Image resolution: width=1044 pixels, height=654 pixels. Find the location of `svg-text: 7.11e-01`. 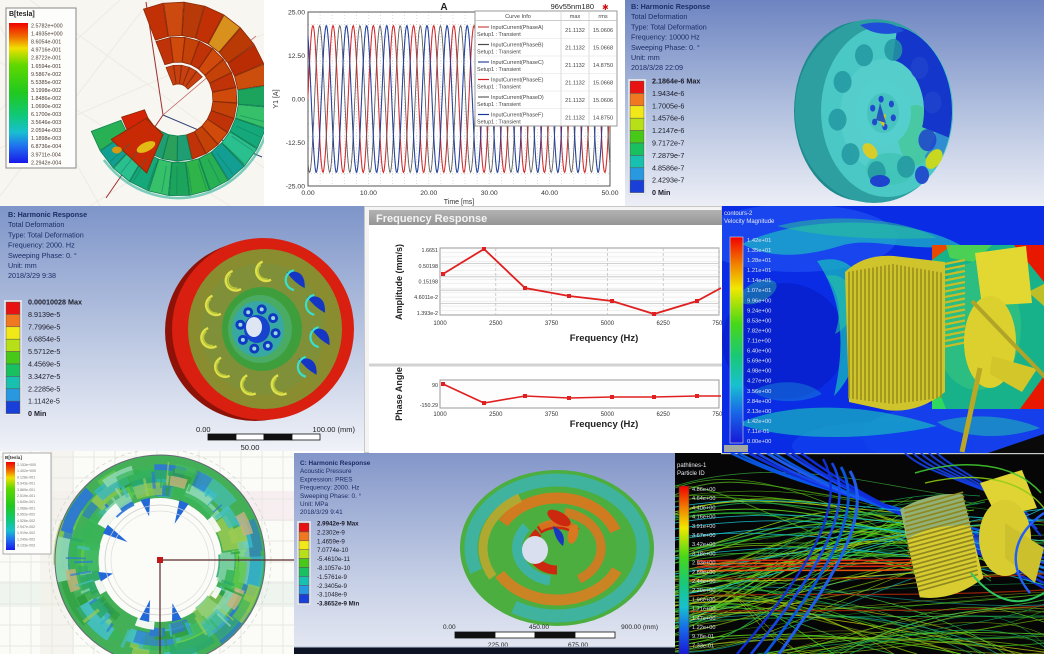

svg-text: 7.11e-01 is located at coordinates (758, 432).